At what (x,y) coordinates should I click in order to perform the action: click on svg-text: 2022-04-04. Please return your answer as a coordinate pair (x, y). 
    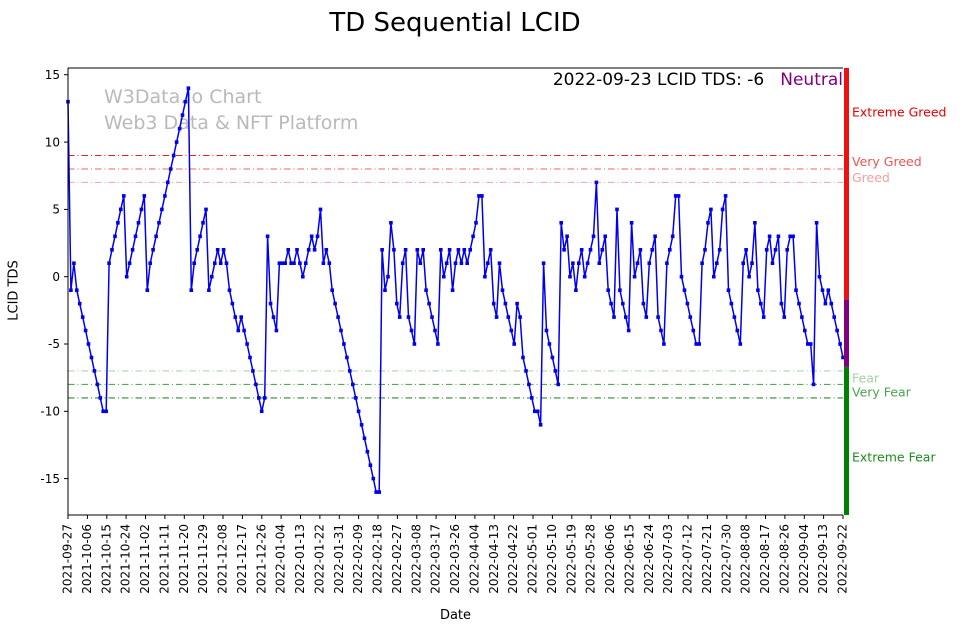
    Looking at the image, I should click on (474, 559).